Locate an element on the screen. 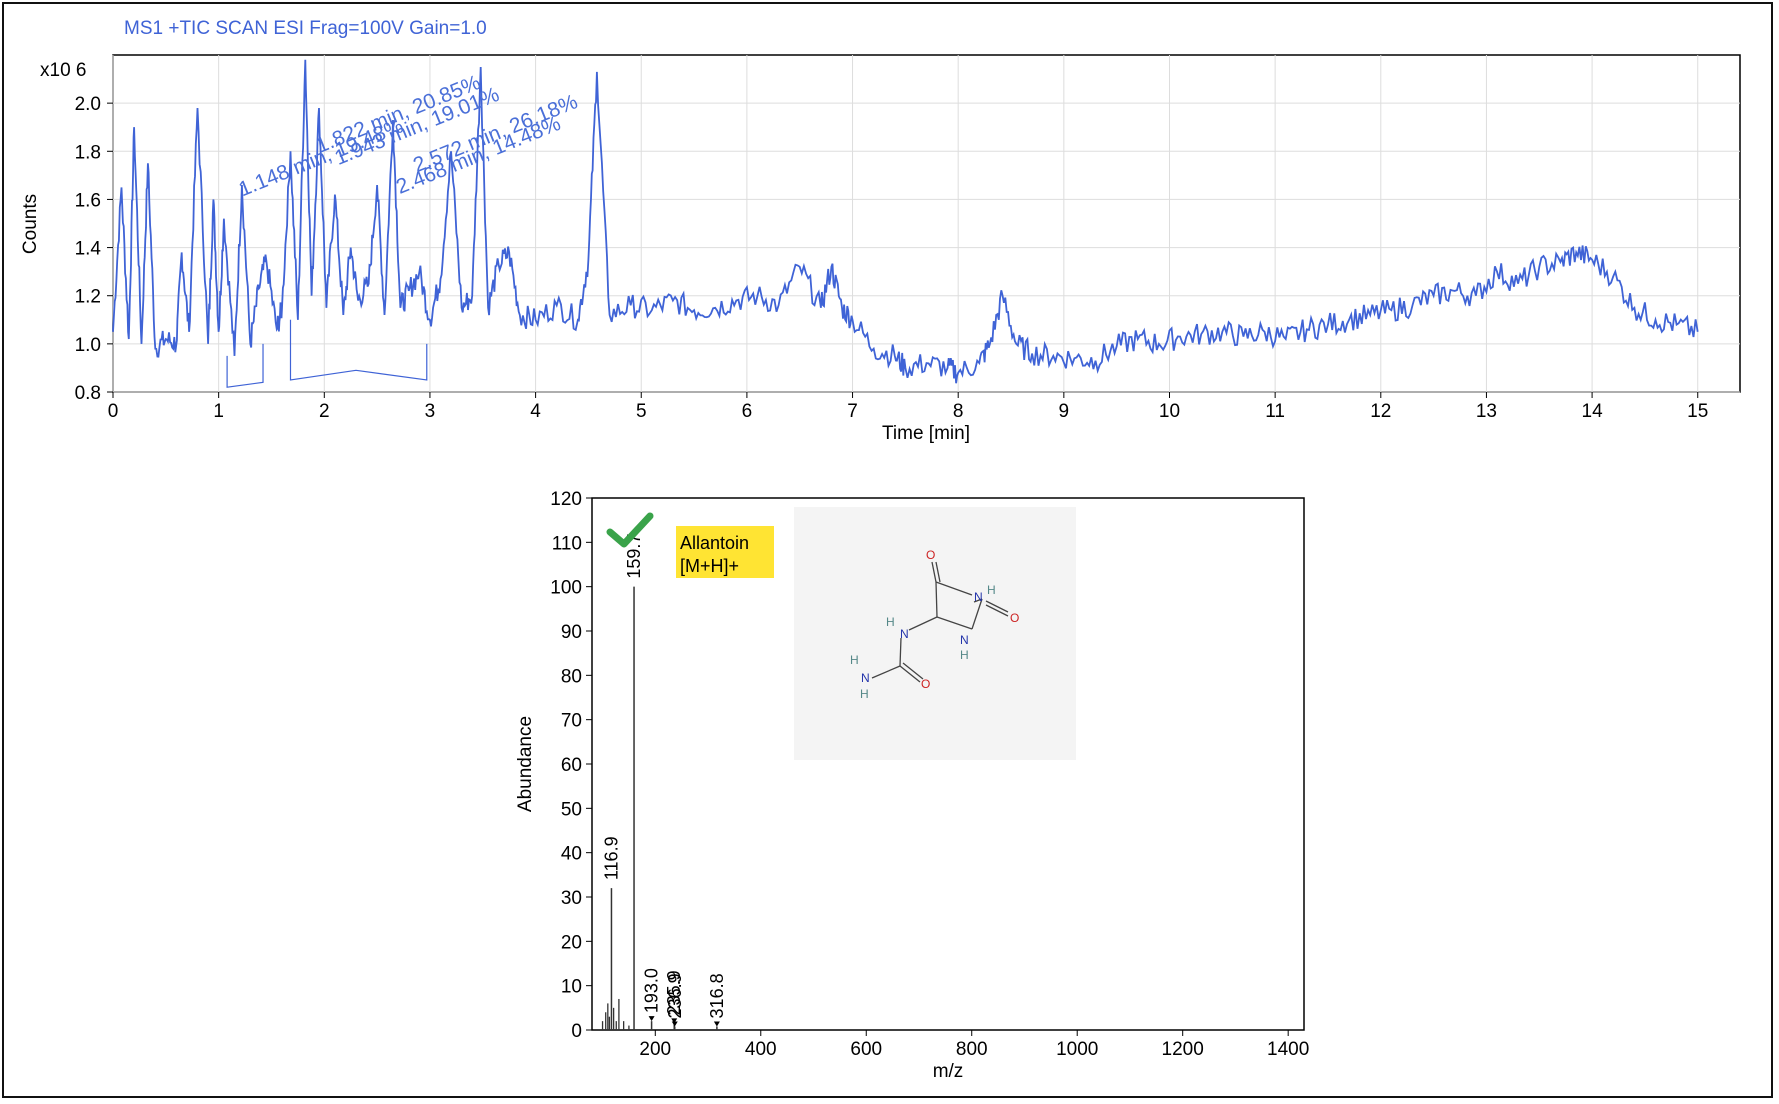  tic-y-ticks: 0.8 1.0 1.2 1.4 1.6 1.8 2.0 is located at coordinates (94, 249).